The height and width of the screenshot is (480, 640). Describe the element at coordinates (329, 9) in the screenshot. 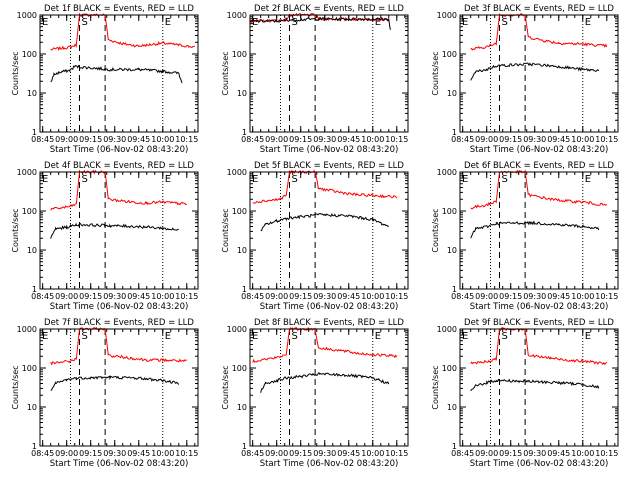

I see `panel-title: Det 2f BLACK = Events, RED = LLD` at that location.